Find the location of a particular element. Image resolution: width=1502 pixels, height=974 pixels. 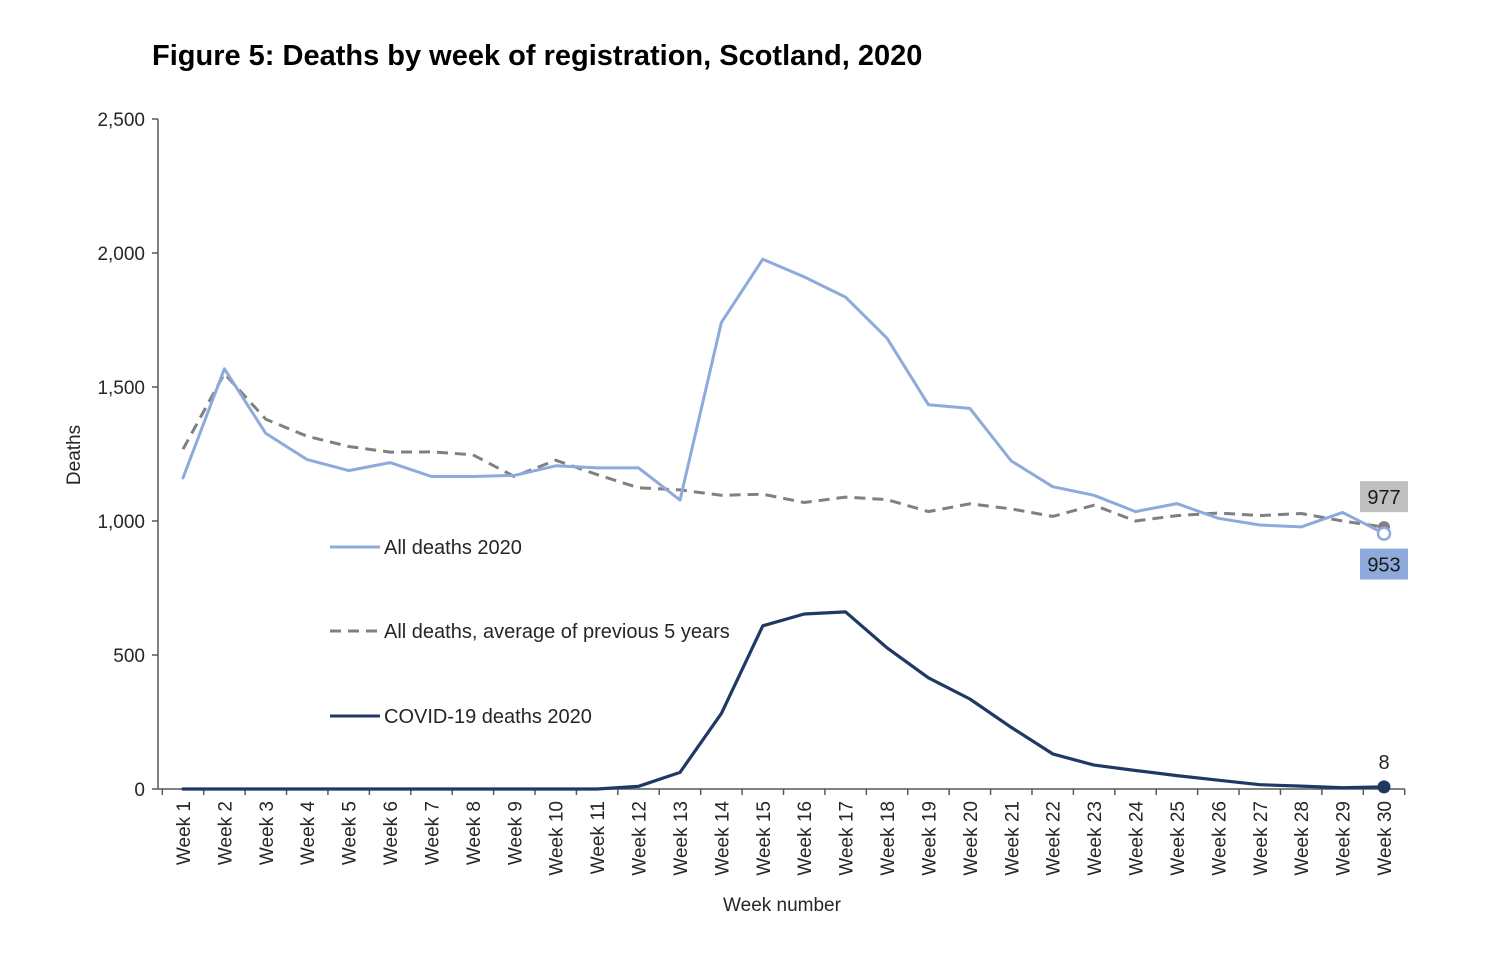

end-label-covid: 8 is located at coordinates (1383, 763).